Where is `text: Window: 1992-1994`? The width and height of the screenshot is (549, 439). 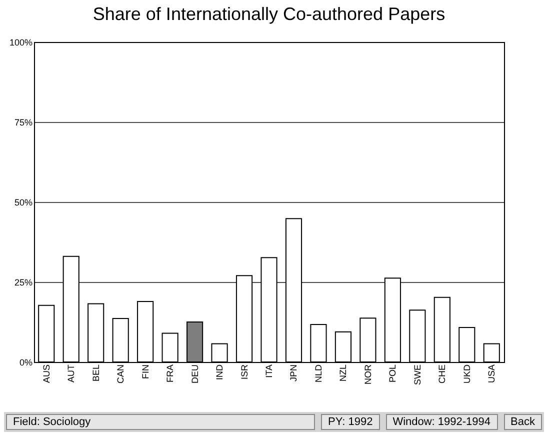 text: Window: 1992-1994 is located at coordinates (442, 422).